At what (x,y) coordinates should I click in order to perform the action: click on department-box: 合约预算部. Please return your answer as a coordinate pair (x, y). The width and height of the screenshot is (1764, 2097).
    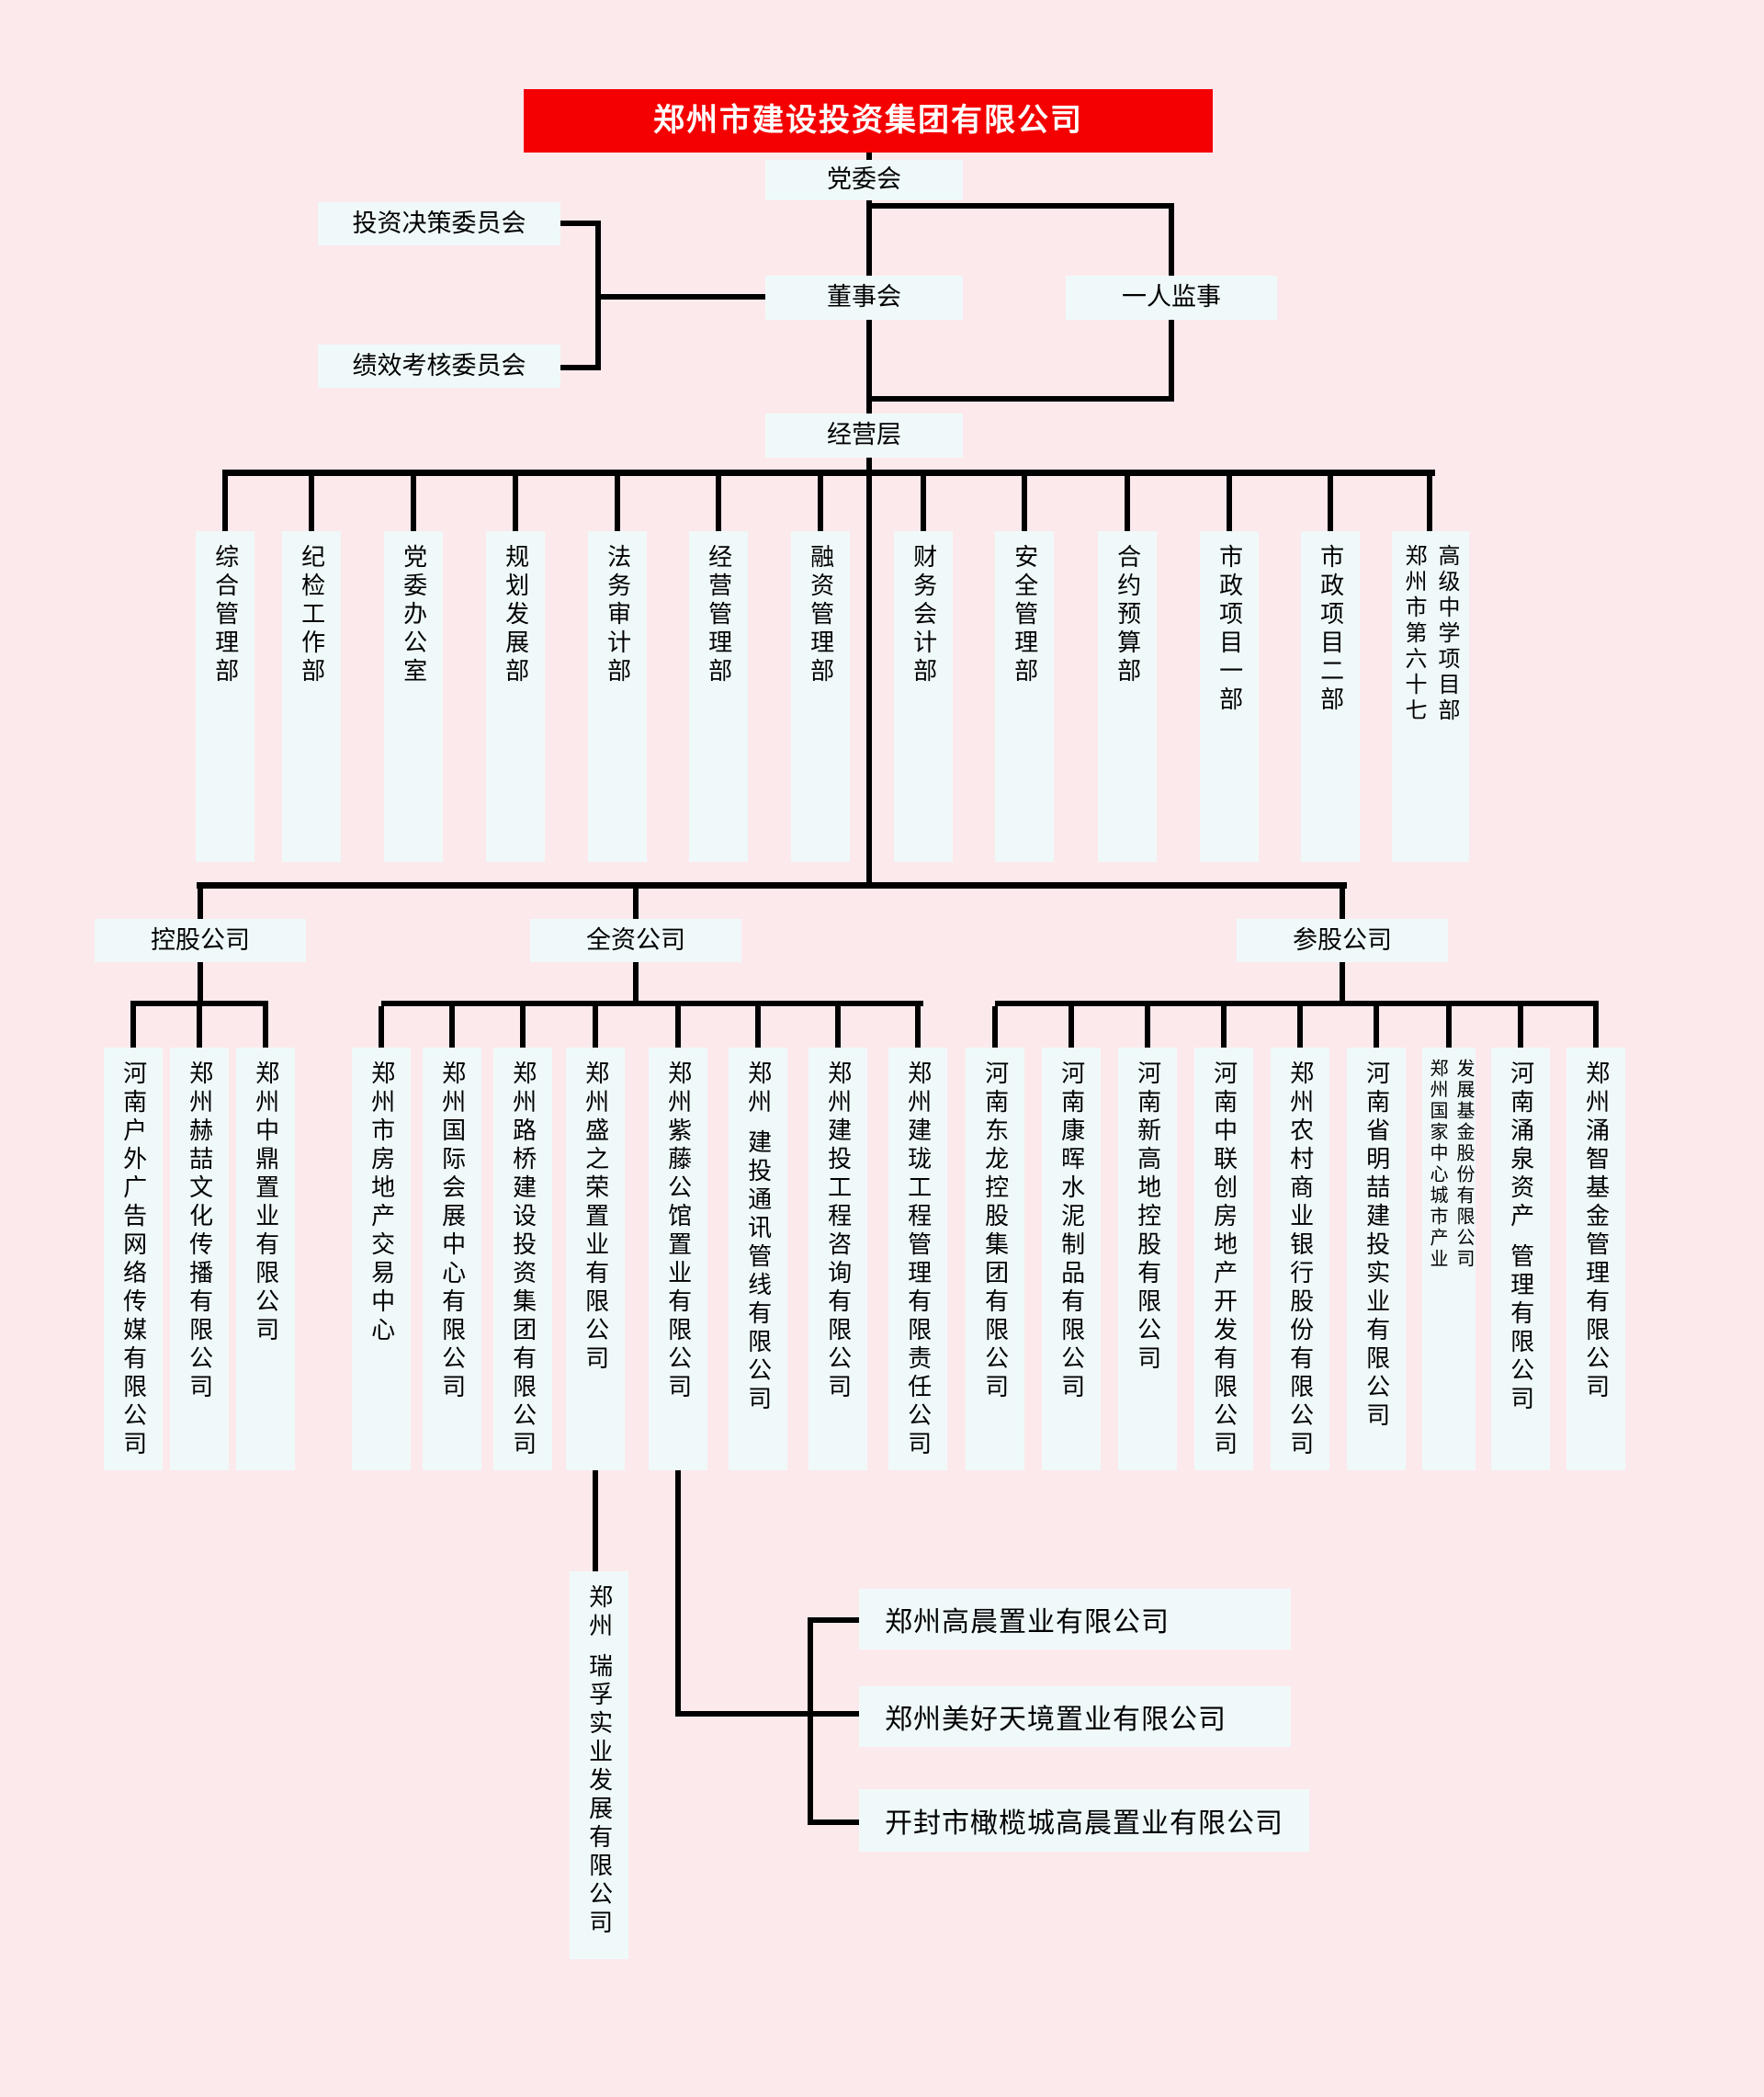
    Looking at the image, I should click on (1127, 697).